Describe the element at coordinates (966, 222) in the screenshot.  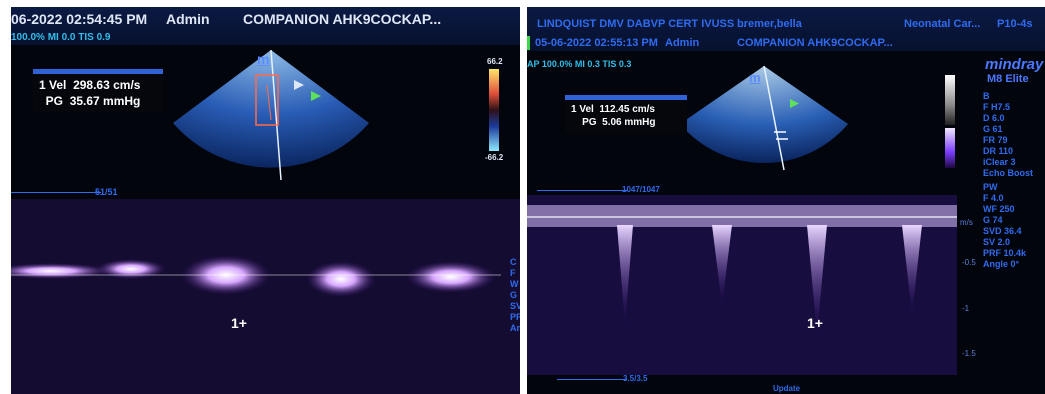
I see `right-velocity-unit: m/s` at that location.